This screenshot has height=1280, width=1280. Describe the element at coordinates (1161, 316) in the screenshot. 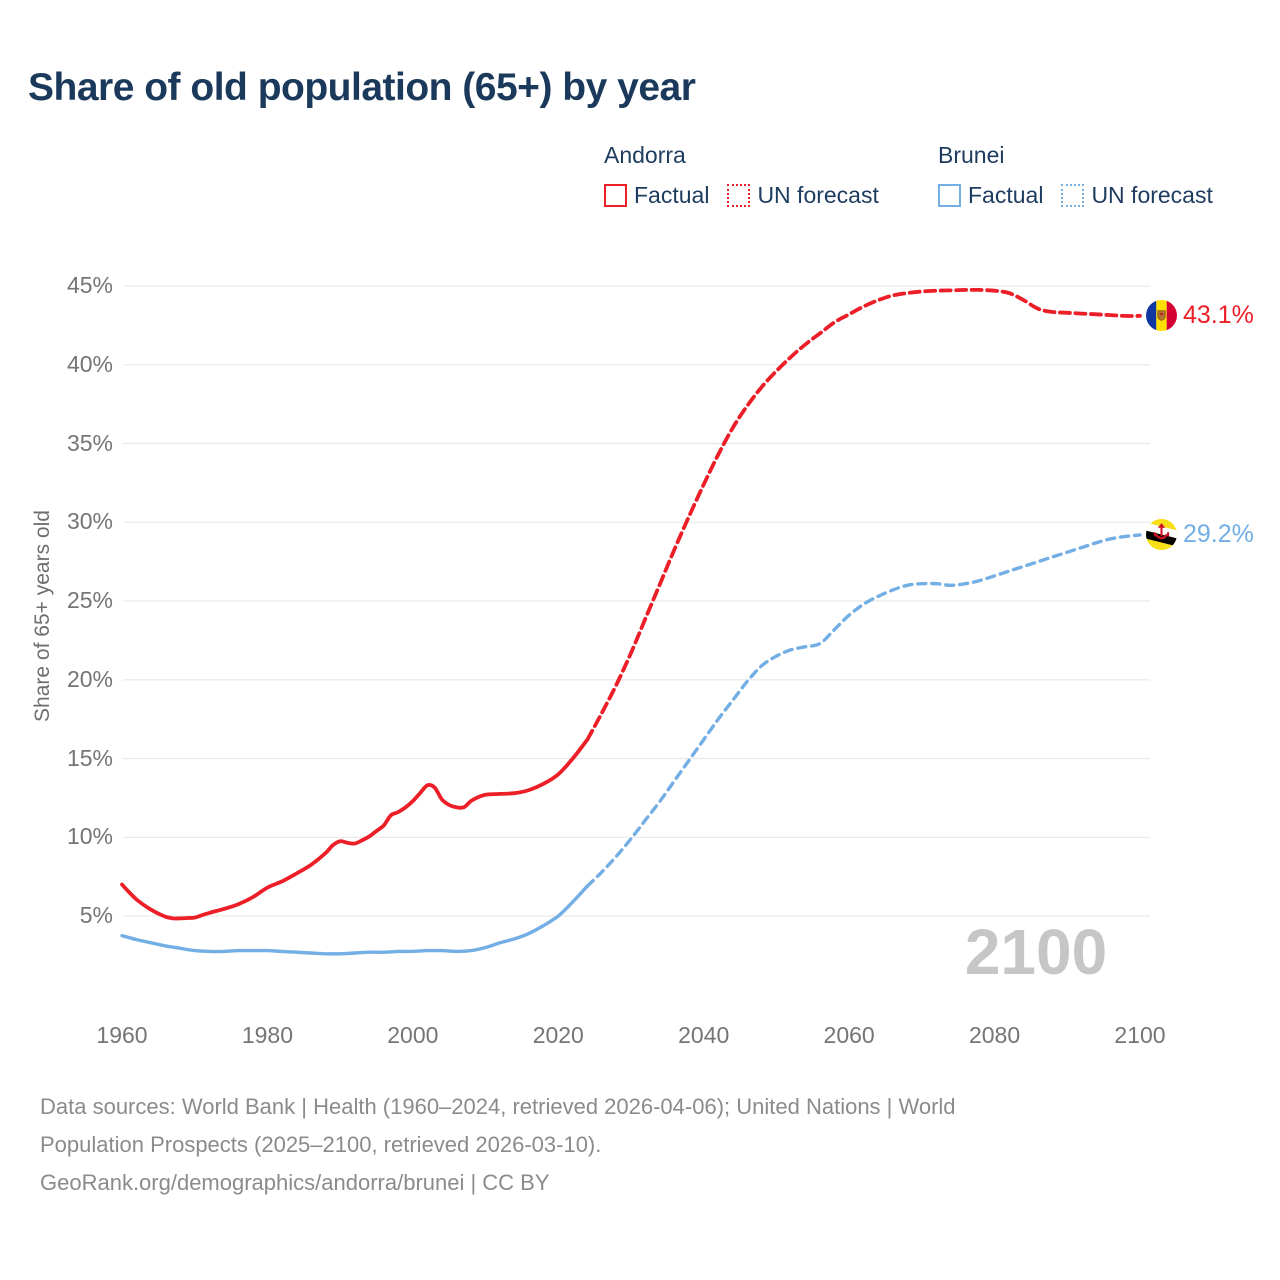

I see `andorra-flag-icon` at that location.